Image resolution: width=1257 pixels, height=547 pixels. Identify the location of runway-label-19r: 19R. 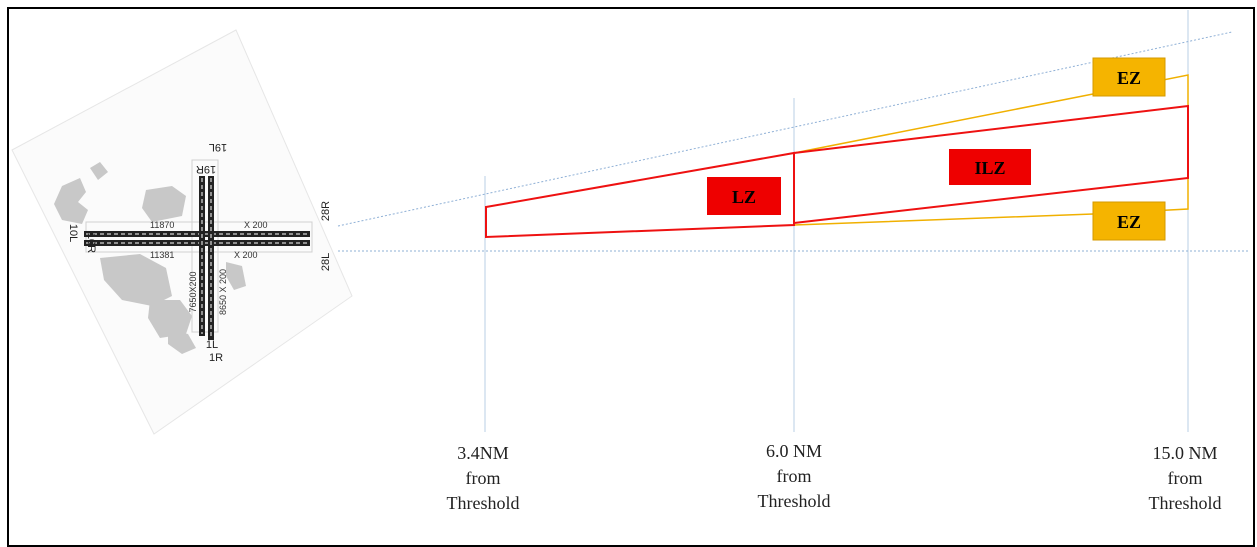
(206, 169).